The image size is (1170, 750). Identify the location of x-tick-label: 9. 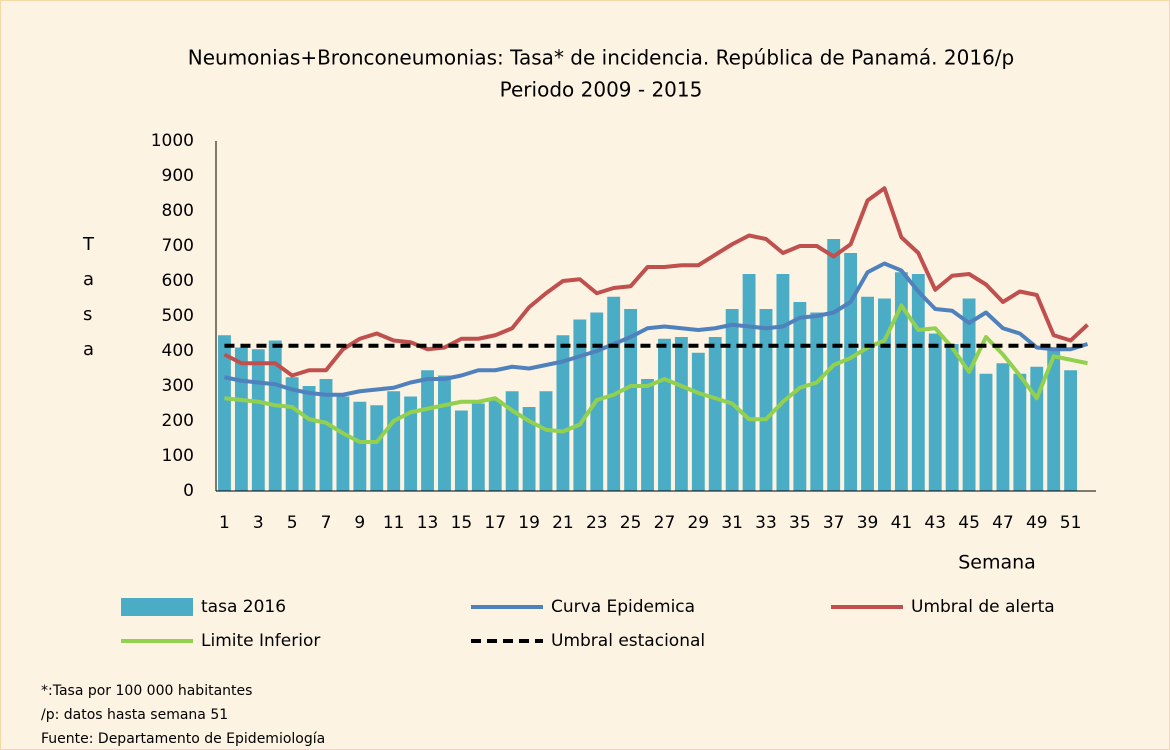
(359, 523).